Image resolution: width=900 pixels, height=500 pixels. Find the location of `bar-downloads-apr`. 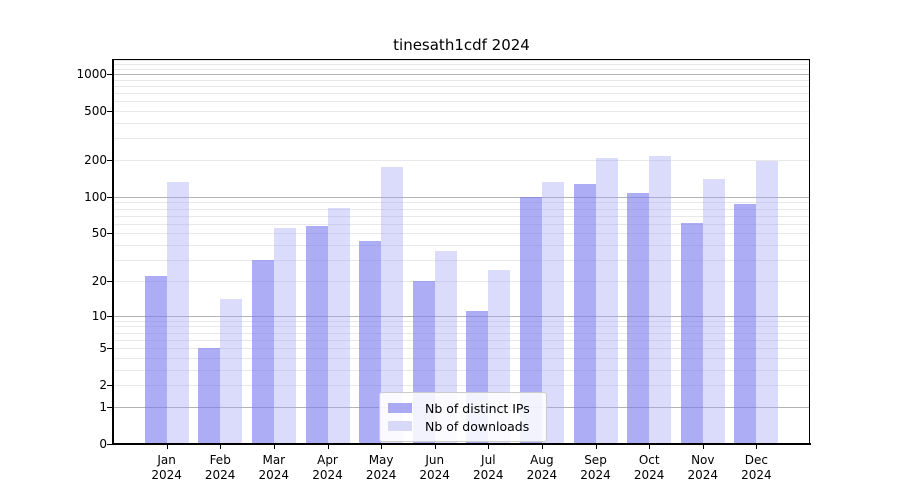

bar-downloads-apr is located at coordinates (338, 326).